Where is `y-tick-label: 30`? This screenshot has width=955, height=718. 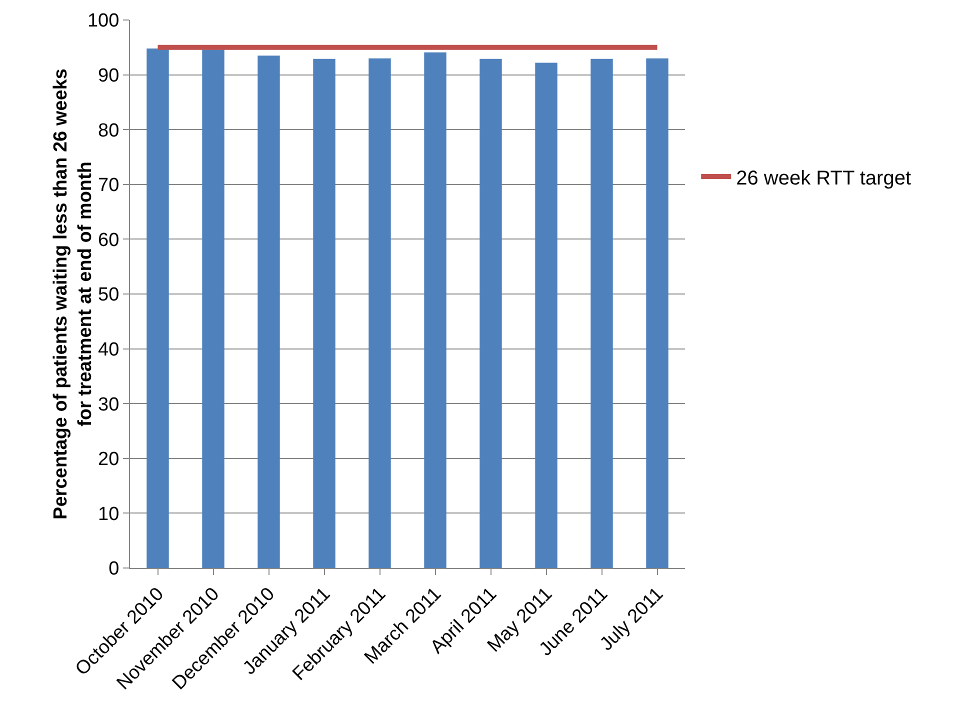
y-tick-label: 30 is located at coordinates (109, 405).